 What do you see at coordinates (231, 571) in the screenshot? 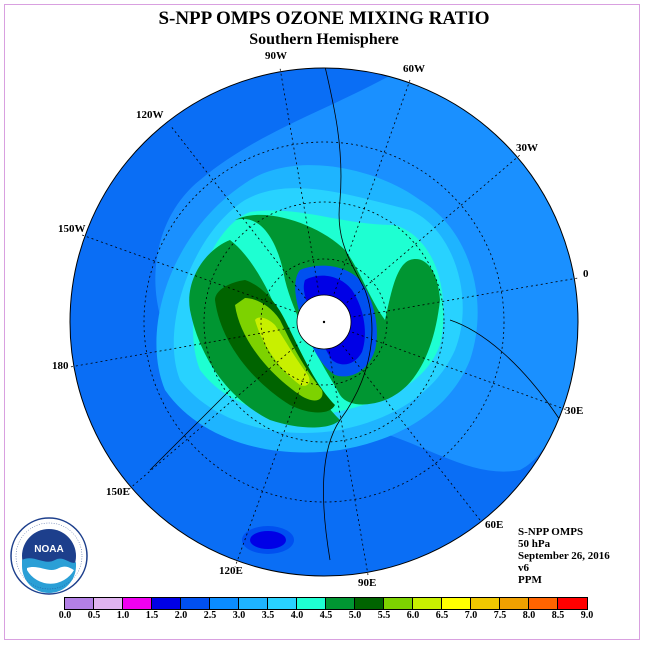
I see `lon-label-120e: 120E` at bounding box center [231, 571].